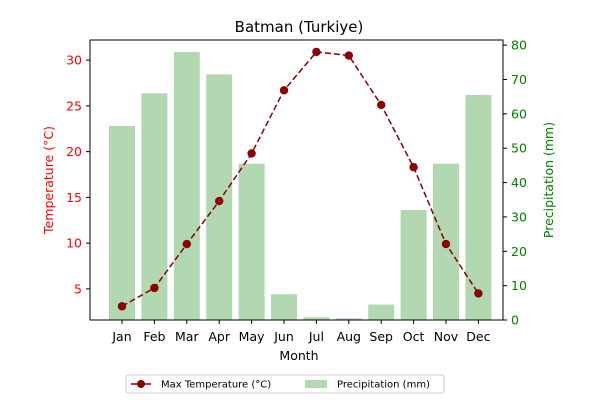 The image size is (600, 400). I want to click on temperature-point-apr, so click(219, 201).